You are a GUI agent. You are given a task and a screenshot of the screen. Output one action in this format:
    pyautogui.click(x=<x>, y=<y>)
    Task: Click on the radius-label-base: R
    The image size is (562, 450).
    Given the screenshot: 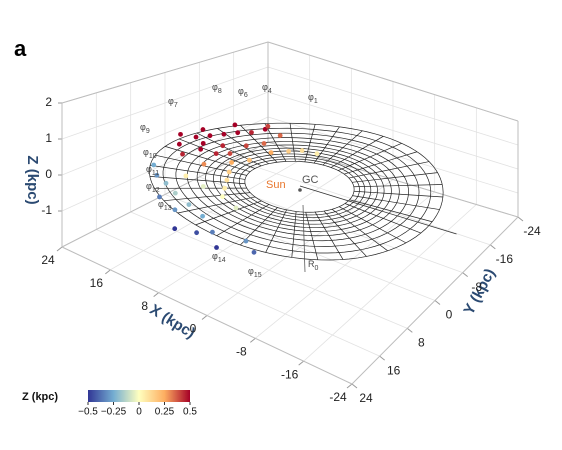 What is the action you would take?
    pyautogui.click(x=311, y=264)
    